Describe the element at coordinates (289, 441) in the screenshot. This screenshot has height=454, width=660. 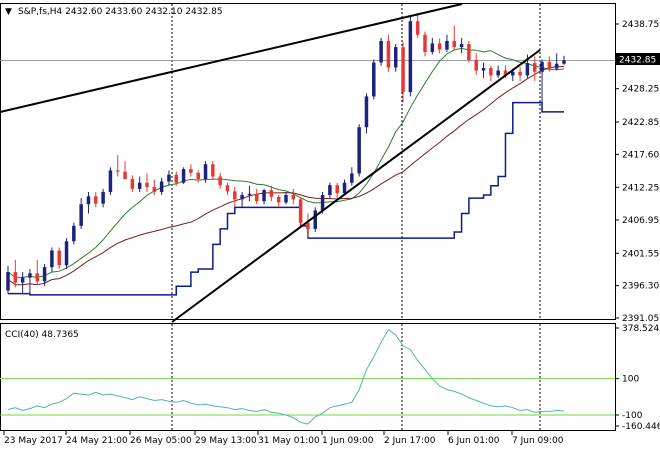
I see `time-axis-label: 31 May 01:00` at that location.